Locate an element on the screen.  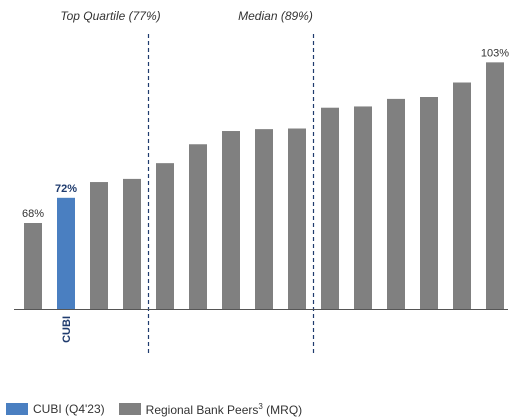
legend-item-peers: Regional Bank Peers3 (MRQ) is located at coordinates (210, 409).